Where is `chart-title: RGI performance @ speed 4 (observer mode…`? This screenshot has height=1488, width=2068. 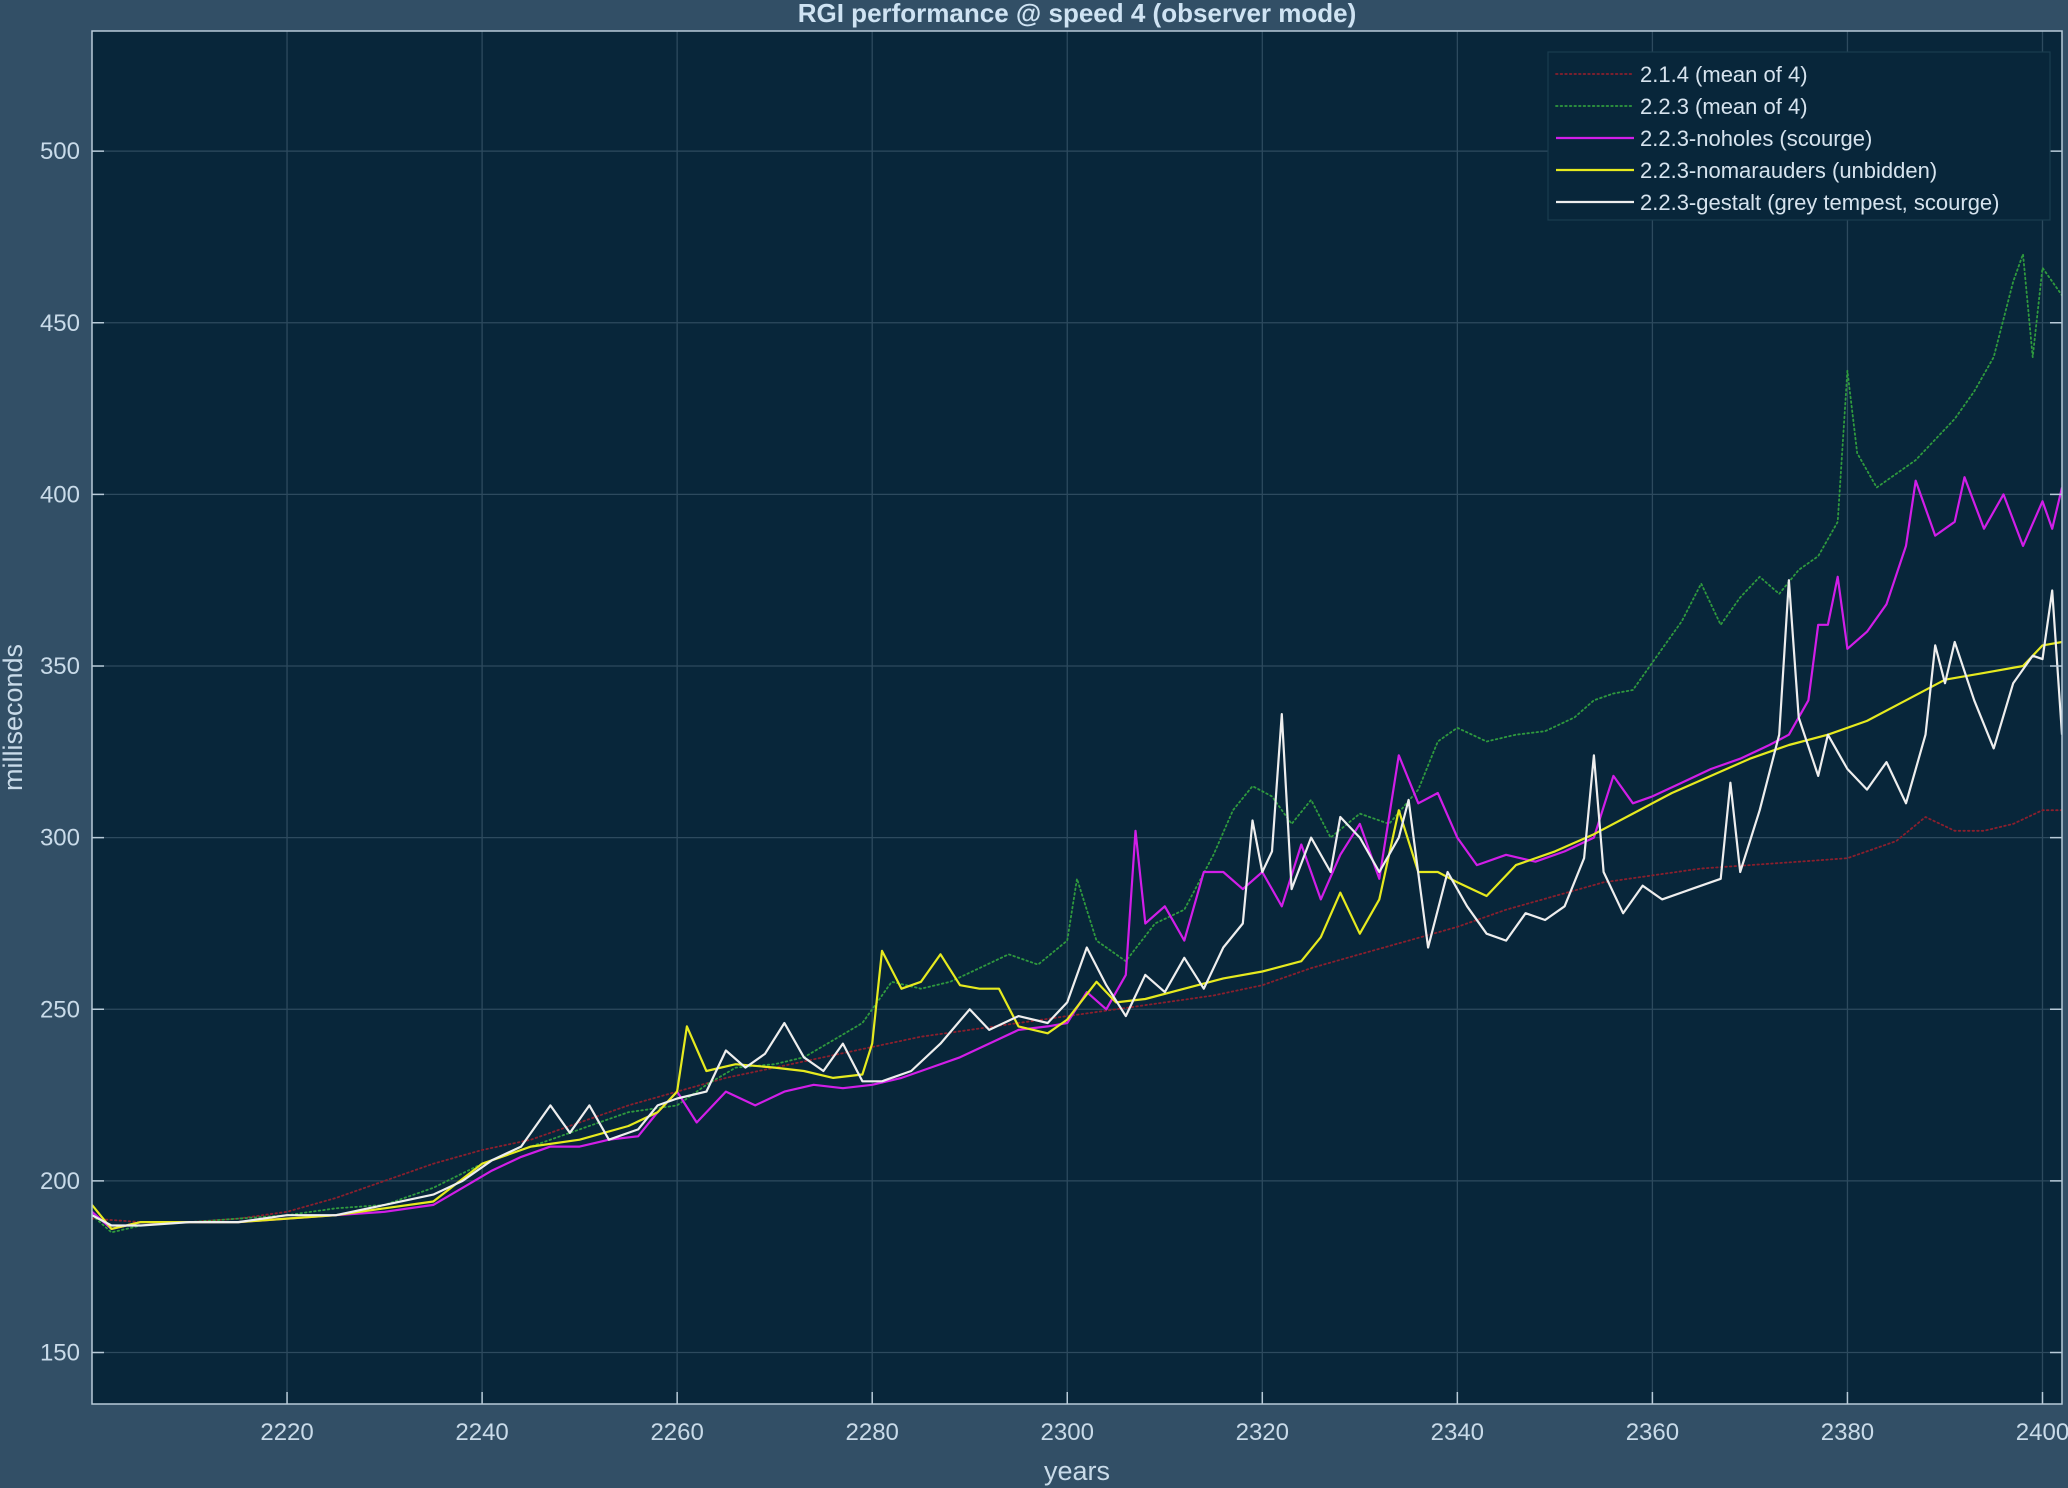 chart-title: RGI performance @ speed 4 (observer mode… is located at coordinates (1077, 14).